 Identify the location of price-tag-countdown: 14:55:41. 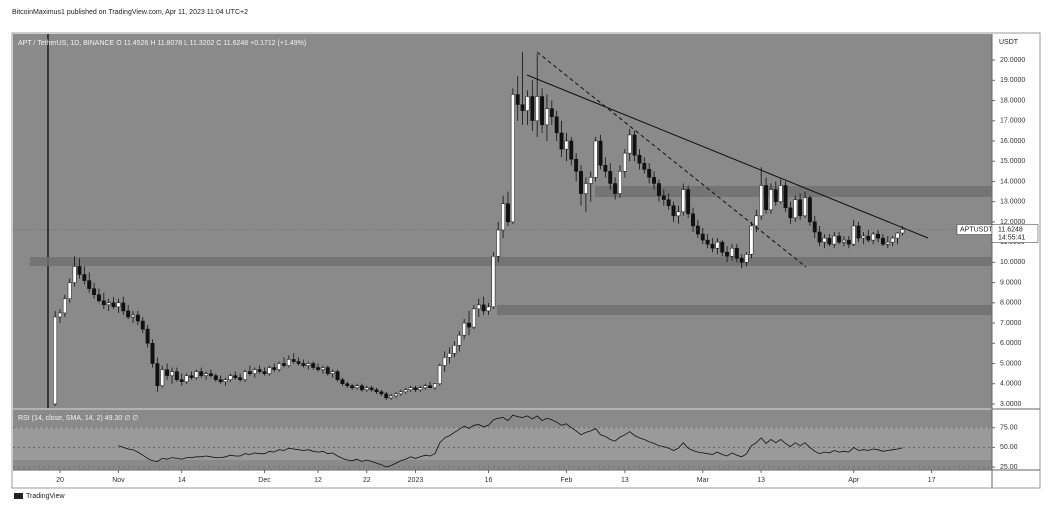
(1011, 237).